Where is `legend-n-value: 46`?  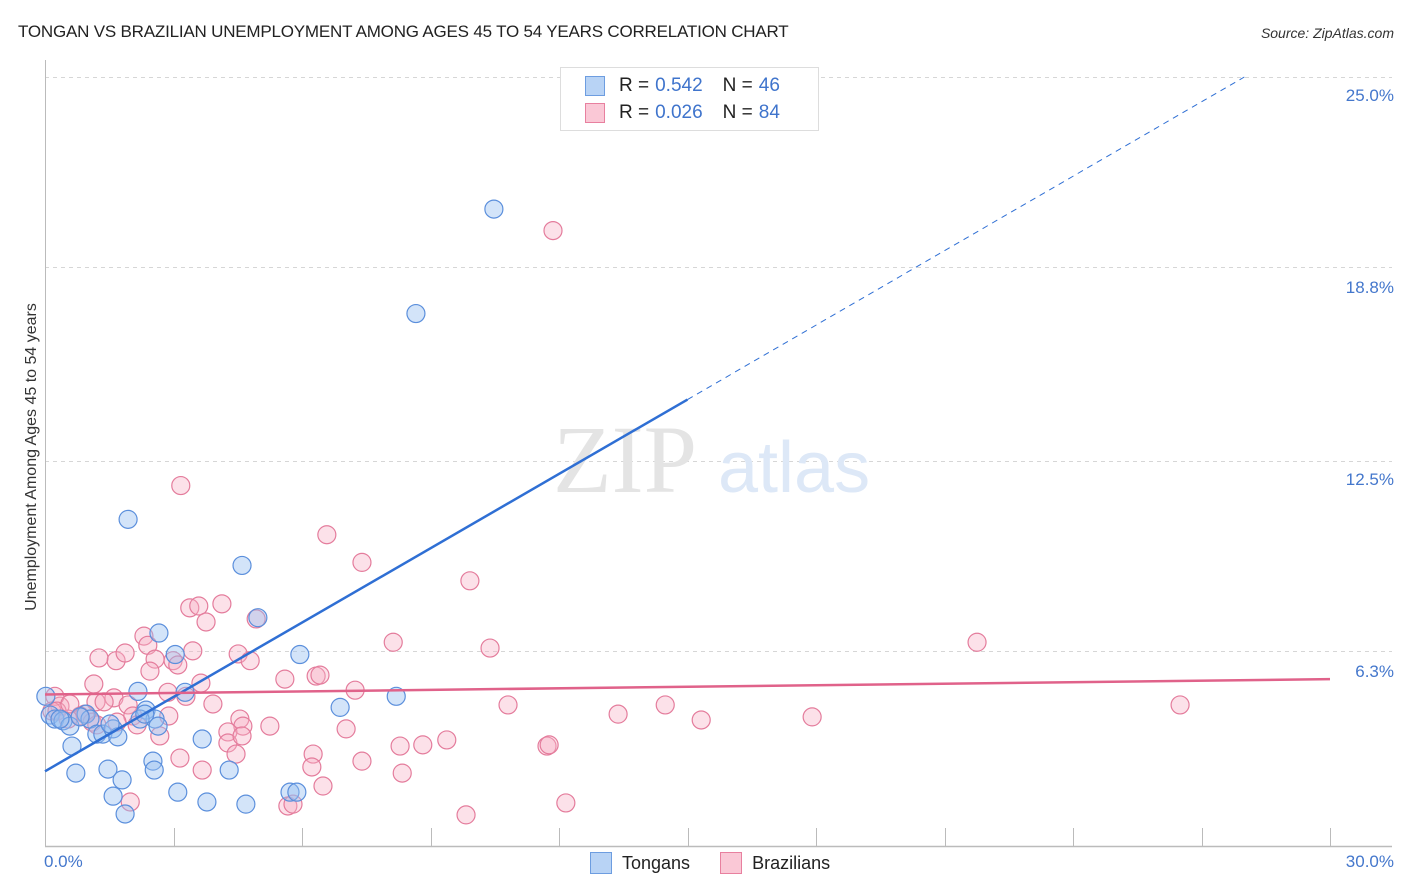 legend-n-value: 46 is located at coordinates (769, 85).